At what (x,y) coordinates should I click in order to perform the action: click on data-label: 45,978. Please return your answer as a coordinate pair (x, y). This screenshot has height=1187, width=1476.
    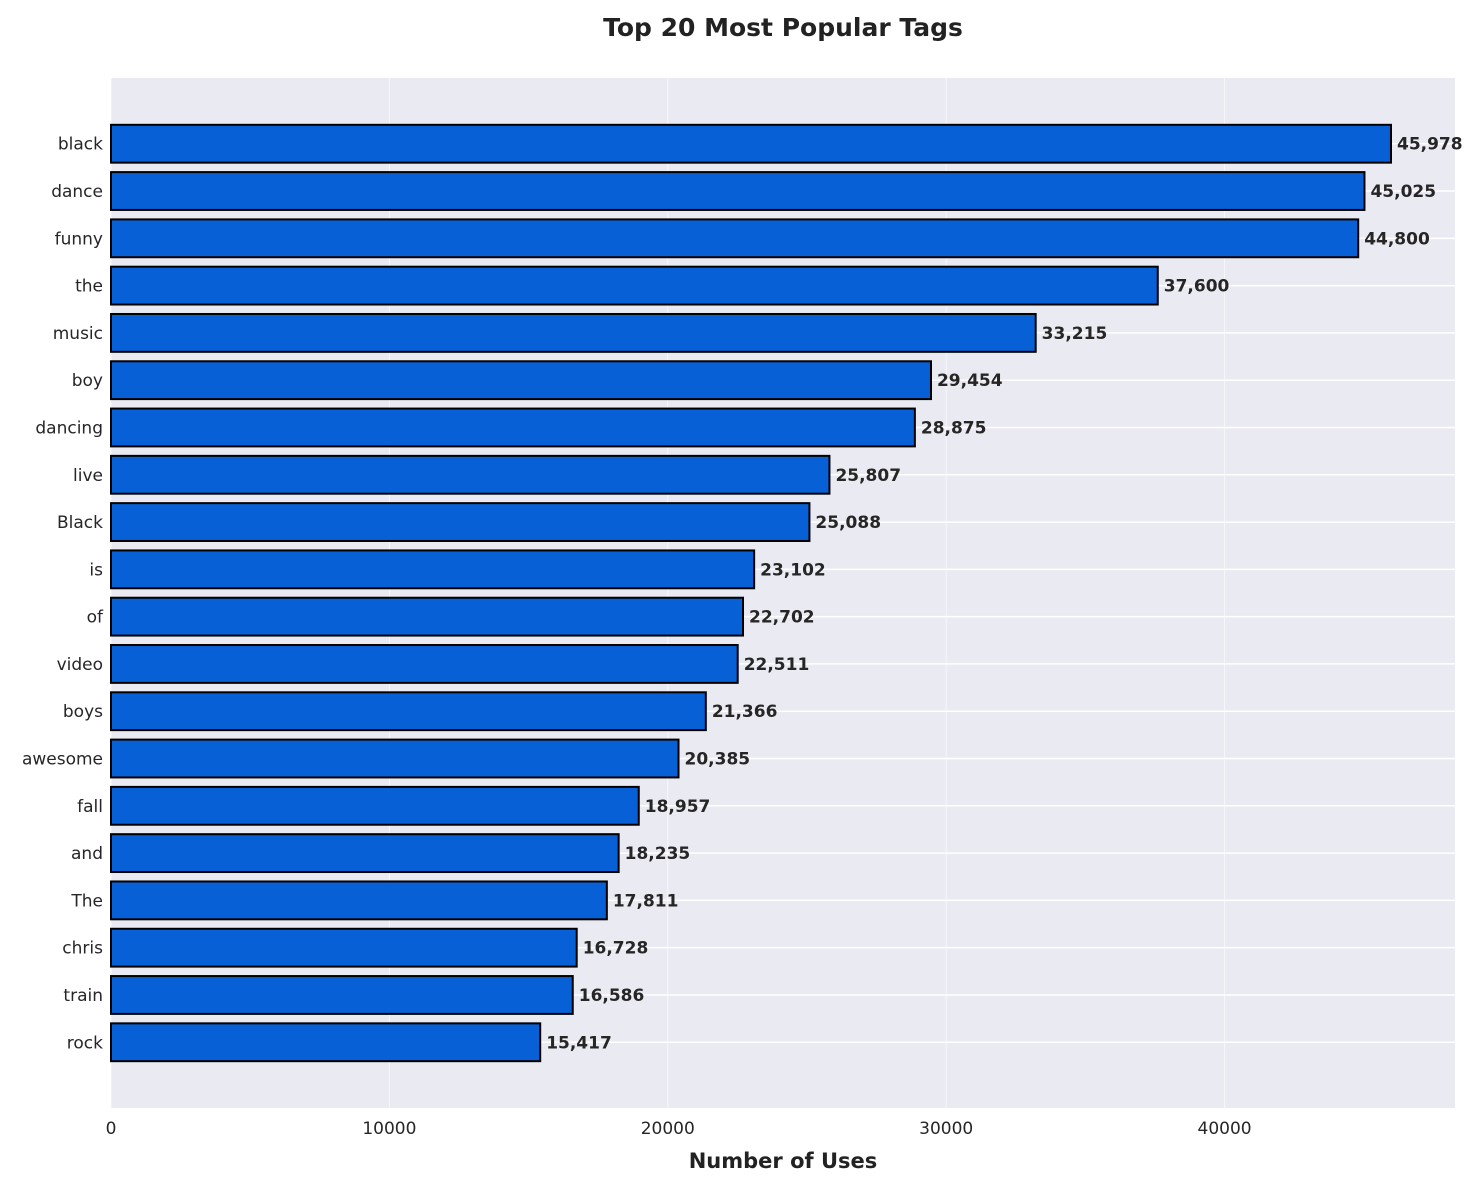
    Looking at the image, I should click on (1430, 145).